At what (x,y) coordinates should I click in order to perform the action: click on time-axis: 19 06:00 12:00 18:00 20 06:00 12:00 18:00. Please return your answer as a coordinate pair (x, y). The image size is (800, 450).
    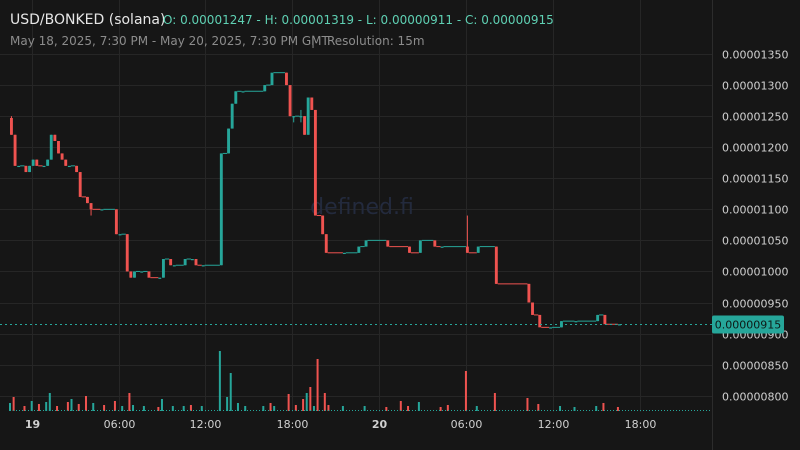
    Looking at the image, I should click on (341, 424).